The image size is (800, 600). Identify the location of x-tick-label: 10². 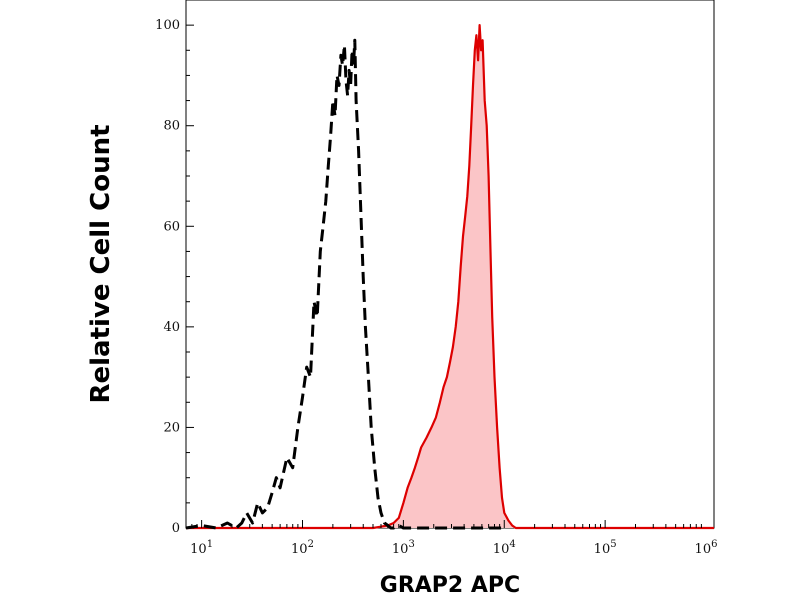
(302, 548).